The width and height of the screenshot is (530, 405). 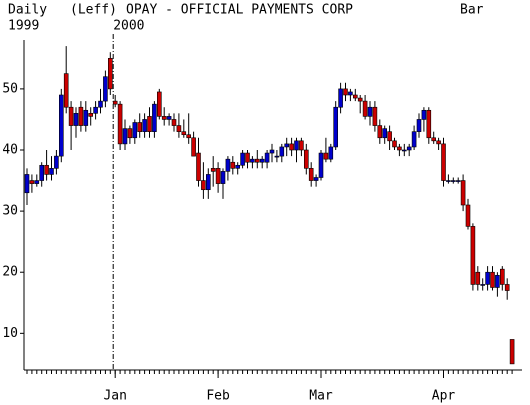 I want to click on y-tick-label: 20, so click(x=10, y=272).